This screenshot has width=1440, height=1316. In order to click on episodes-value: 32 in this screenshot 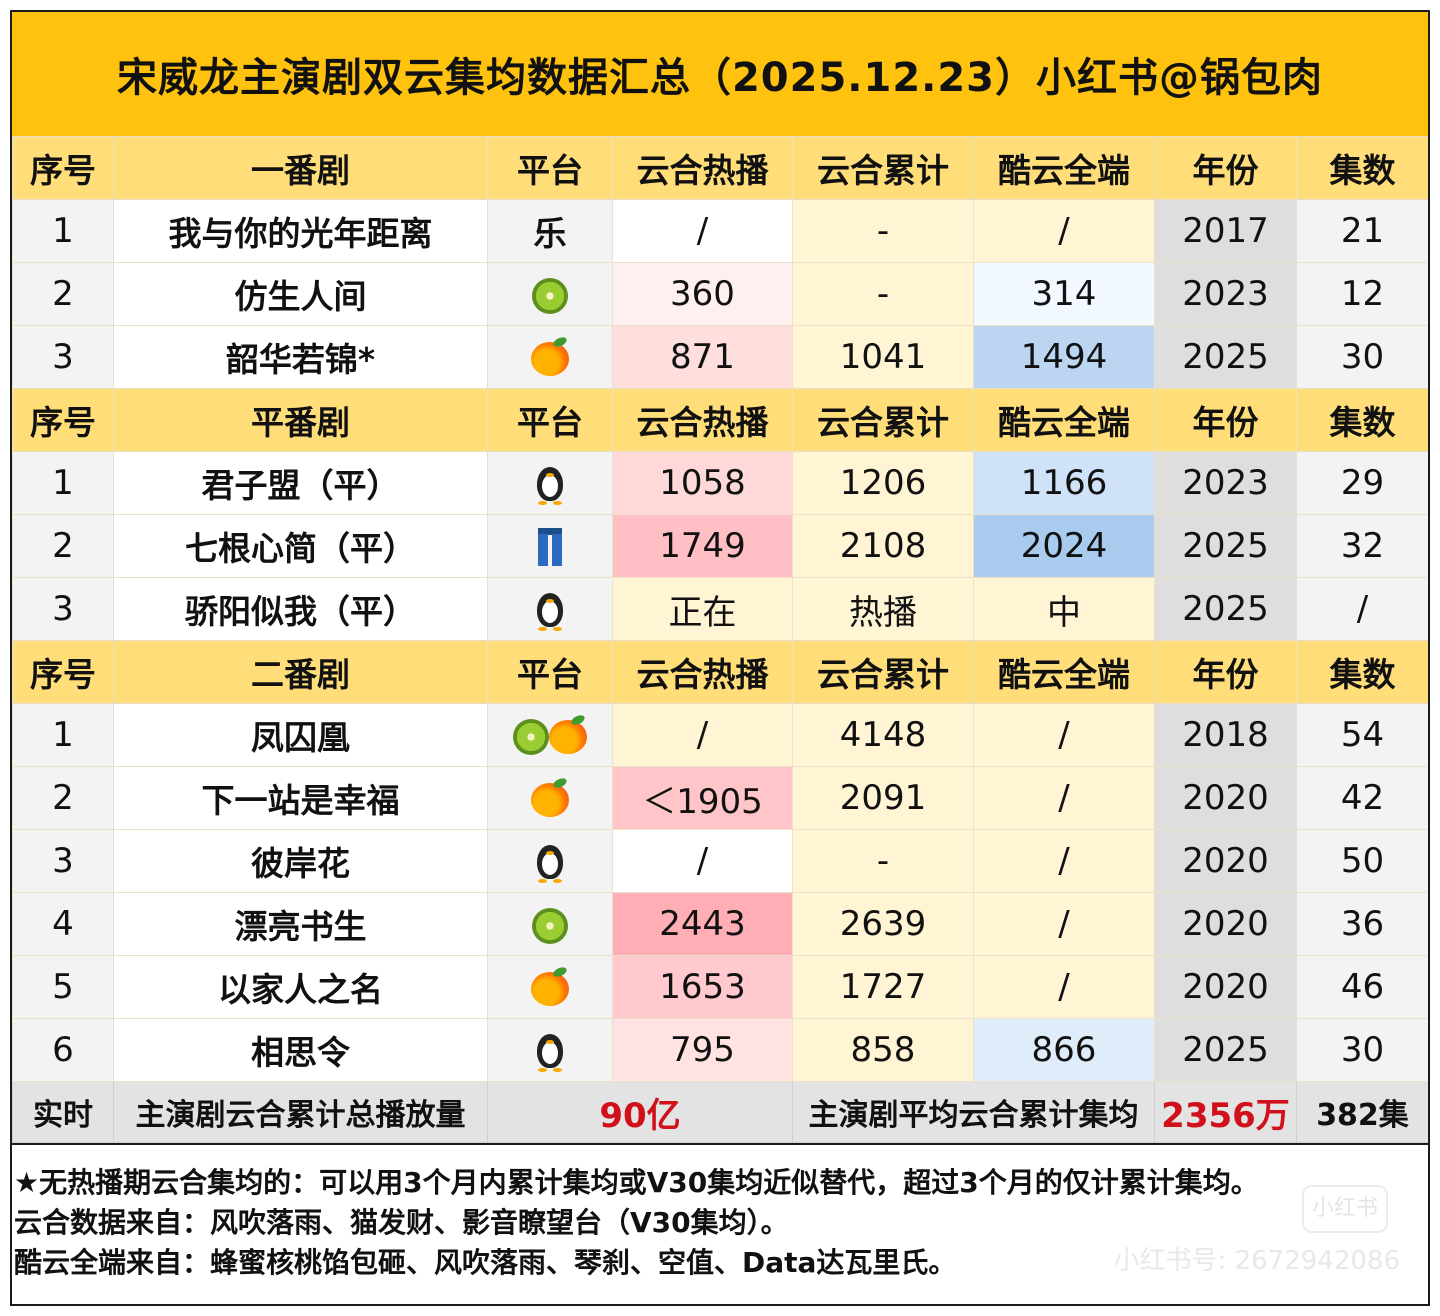, I will do `click(1362, 546)`.